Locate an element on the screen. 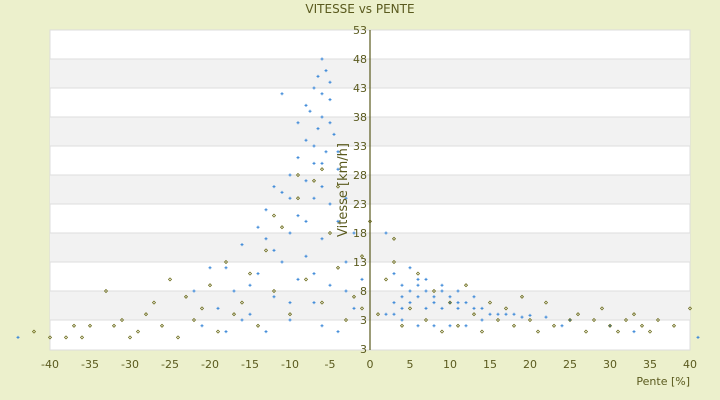  x-tick-label: -30 is located at coordinates (130, 364).